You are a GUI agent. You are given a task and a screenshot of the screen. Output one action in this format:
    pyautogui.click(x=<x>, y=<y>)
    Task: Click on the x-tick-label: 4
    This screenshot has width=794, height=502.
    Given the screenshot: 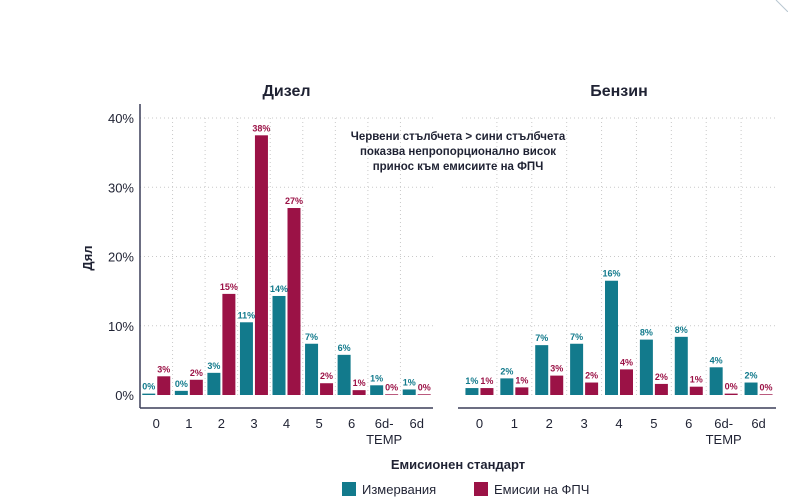 What is the action you would take?
    pyautogui.click(x=286, y=423)
    